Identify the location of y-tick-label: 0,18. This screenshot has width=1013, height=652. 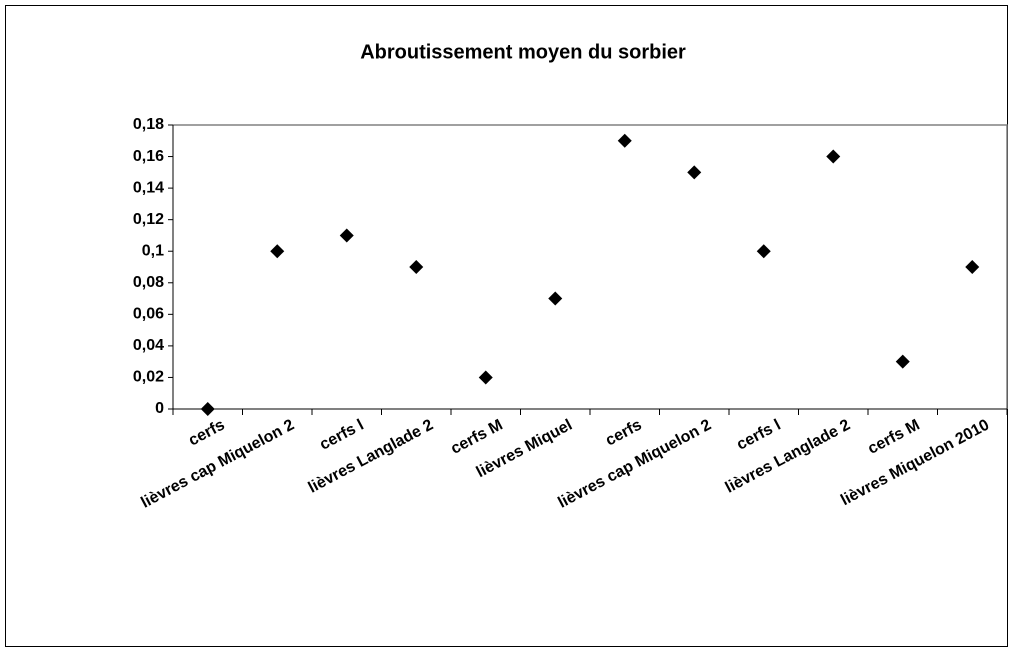
(148, 124).